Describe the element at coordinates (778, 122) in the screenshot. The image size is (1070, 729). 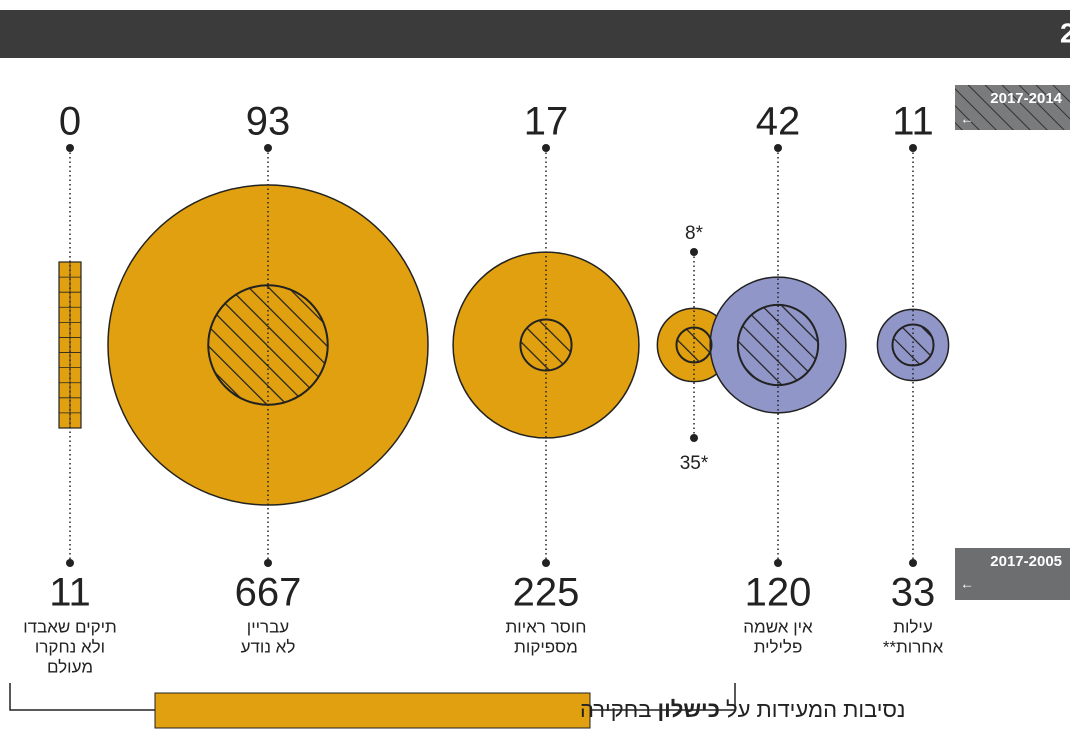
I see `value-label: 42` at that location.